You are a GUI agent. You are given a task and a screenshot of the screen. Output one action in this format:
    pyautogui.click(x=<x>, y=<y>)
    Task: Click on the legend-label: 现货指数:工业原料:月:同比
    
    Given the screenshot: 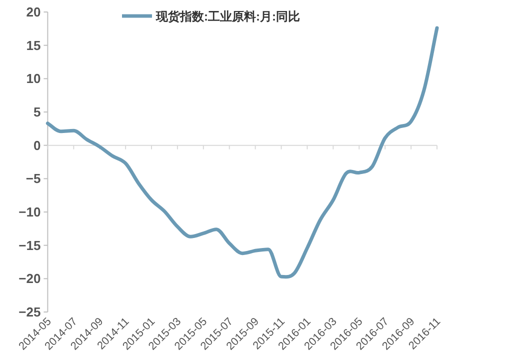 What is the action you would take?
    pyautogui.click(x=227, y=17)
    